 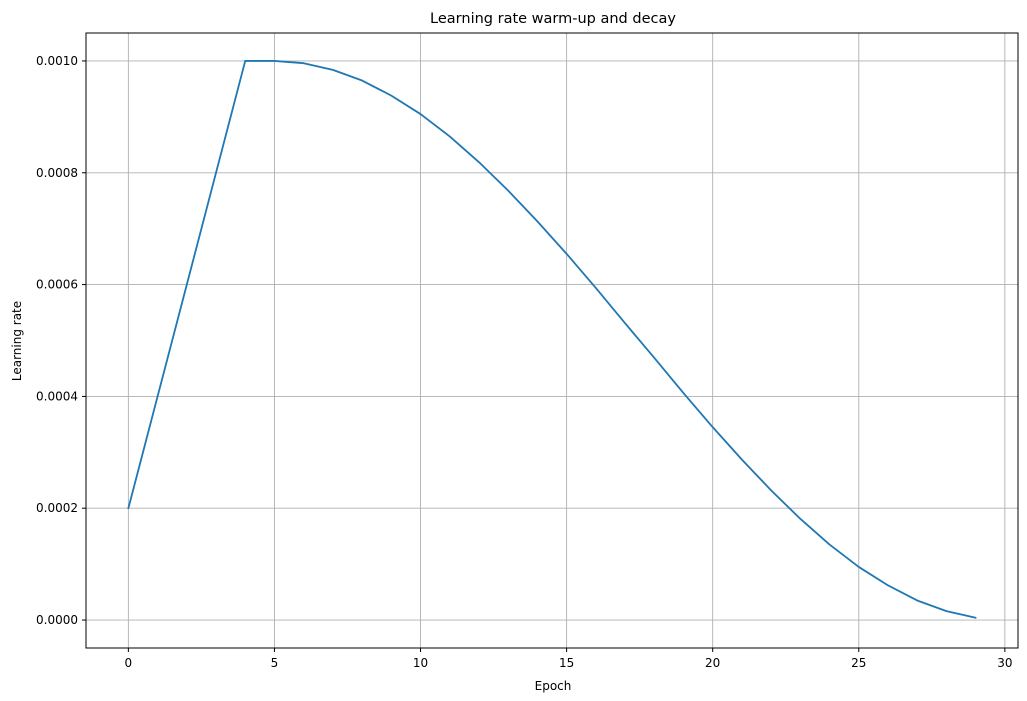 I want to click on y-axis: 0.0000 0.0002 0.0004 0.0006 0.0008 0.0010, so click(x=61, y=340).